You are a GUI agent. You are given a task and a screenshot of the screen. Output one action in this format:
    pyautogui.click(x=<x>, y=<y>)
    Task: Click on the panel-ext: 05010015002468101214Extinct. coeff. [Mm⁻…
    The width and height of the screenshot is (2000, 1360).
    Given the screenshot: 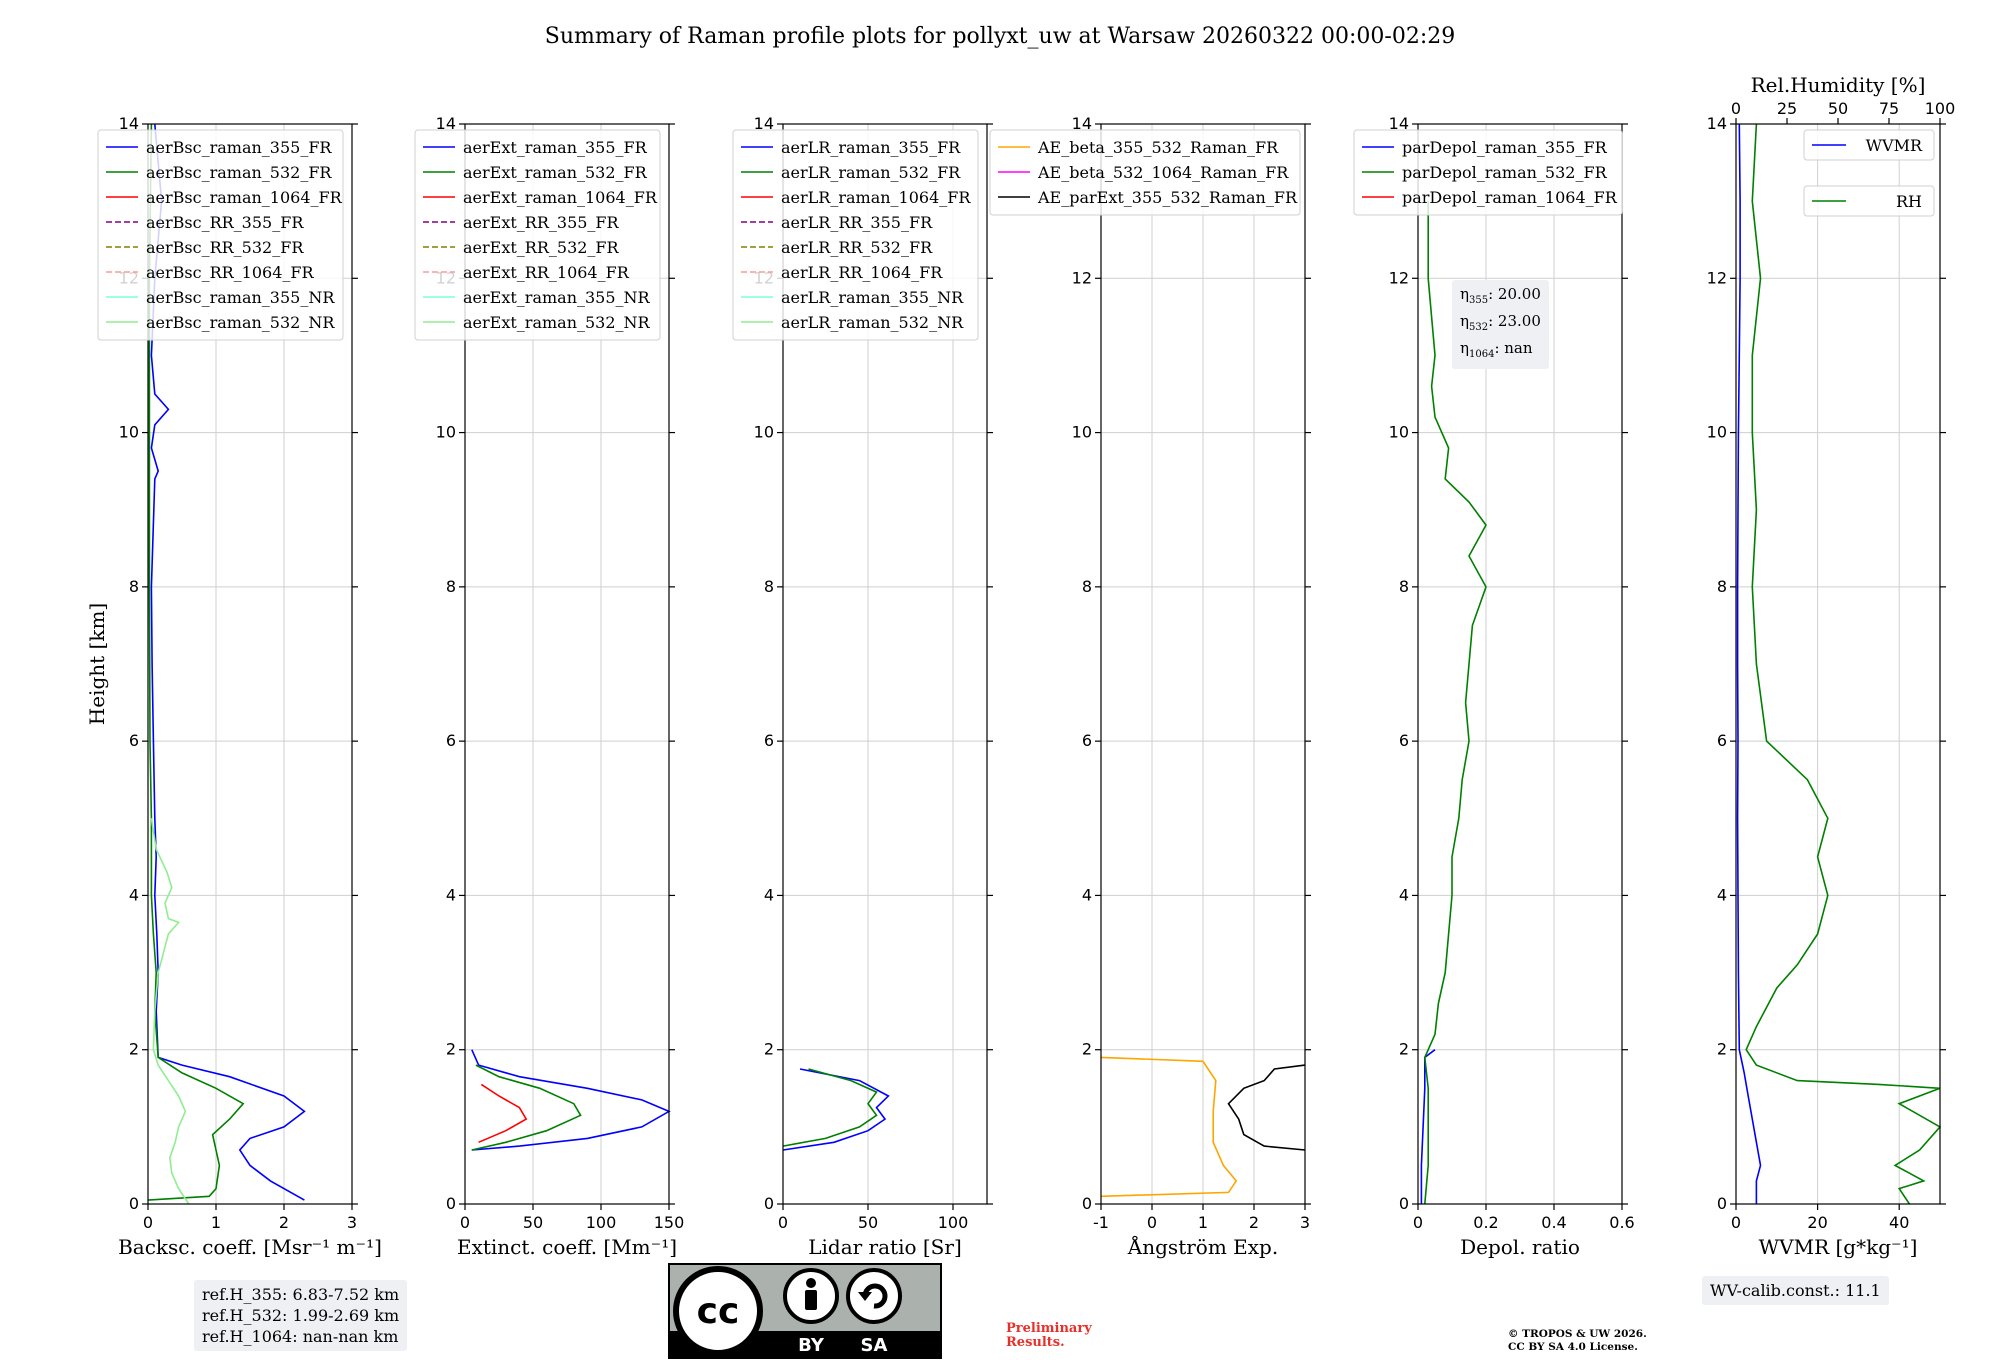 What is the action you would take?
    pyautogui.click(x=549, y=686)
    